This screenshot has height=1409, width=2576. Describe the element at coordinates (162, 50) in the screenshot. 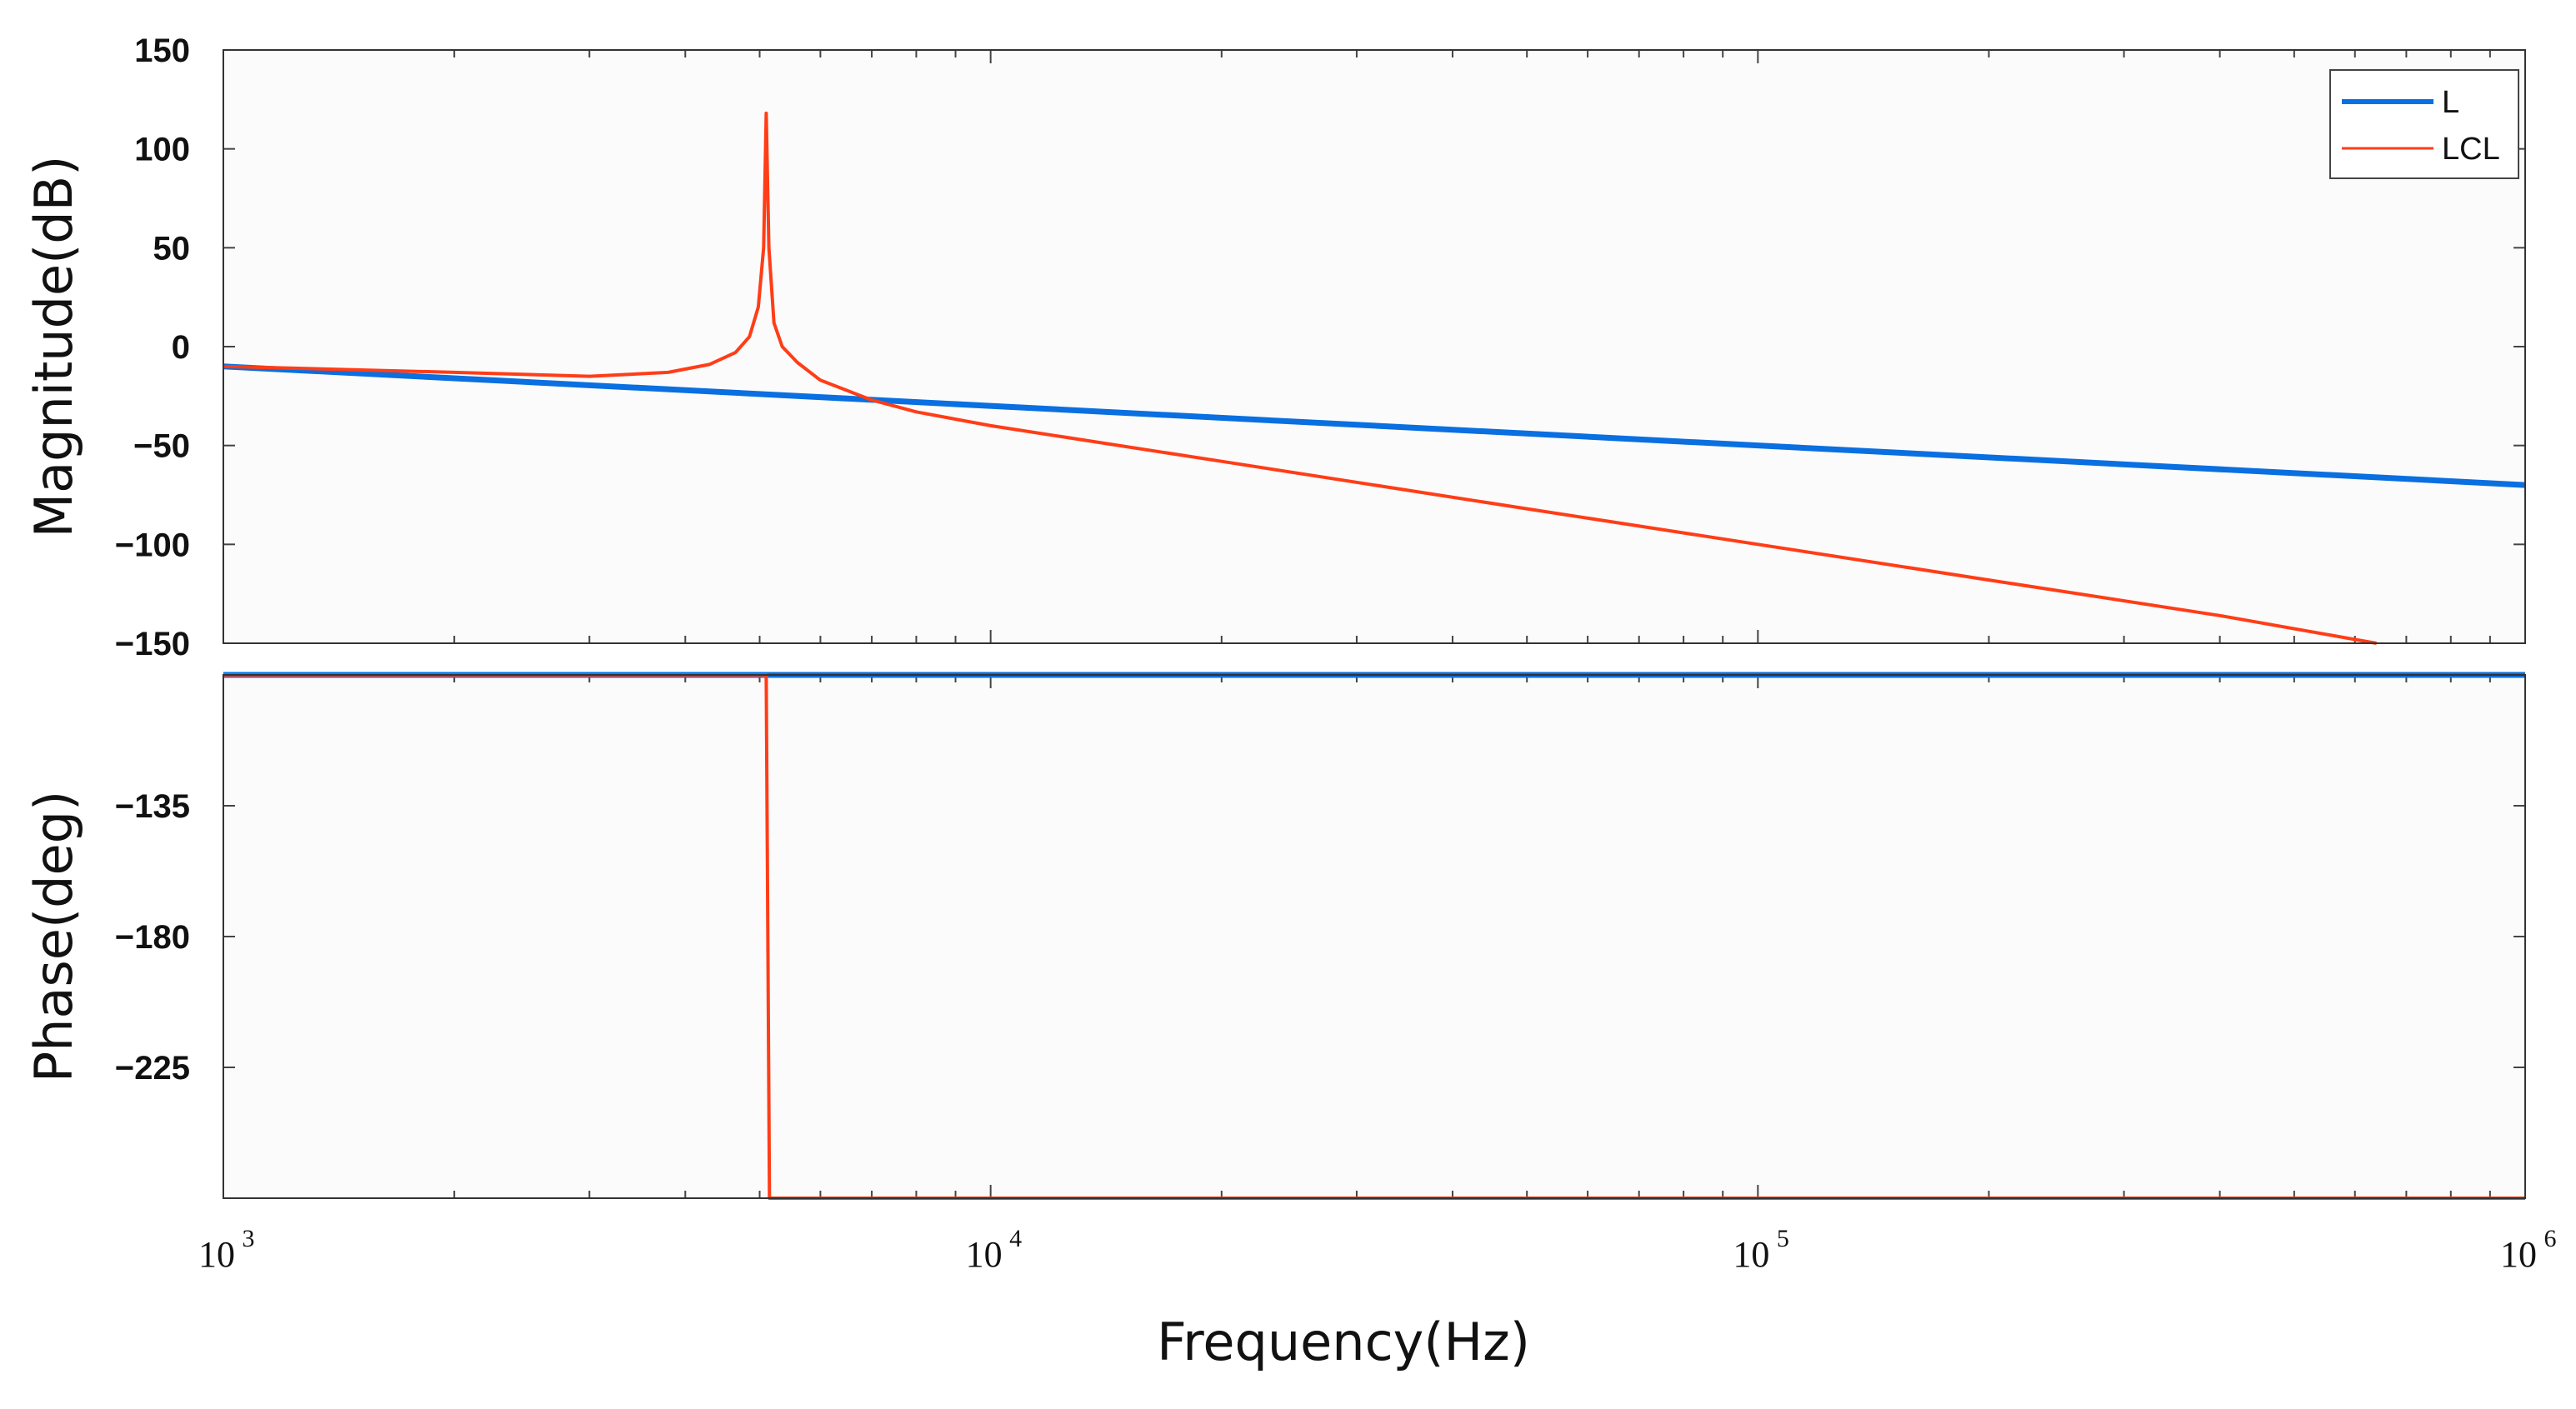

I see `y-tick-label: 150` at that location.